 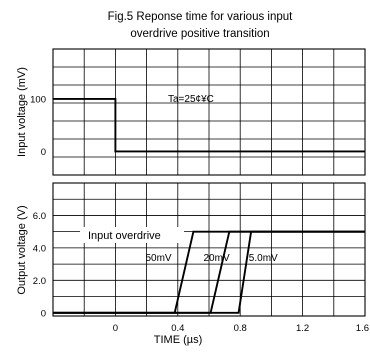 I want to click on series-label-20mv: 20mV, so click(x=217, y=258).